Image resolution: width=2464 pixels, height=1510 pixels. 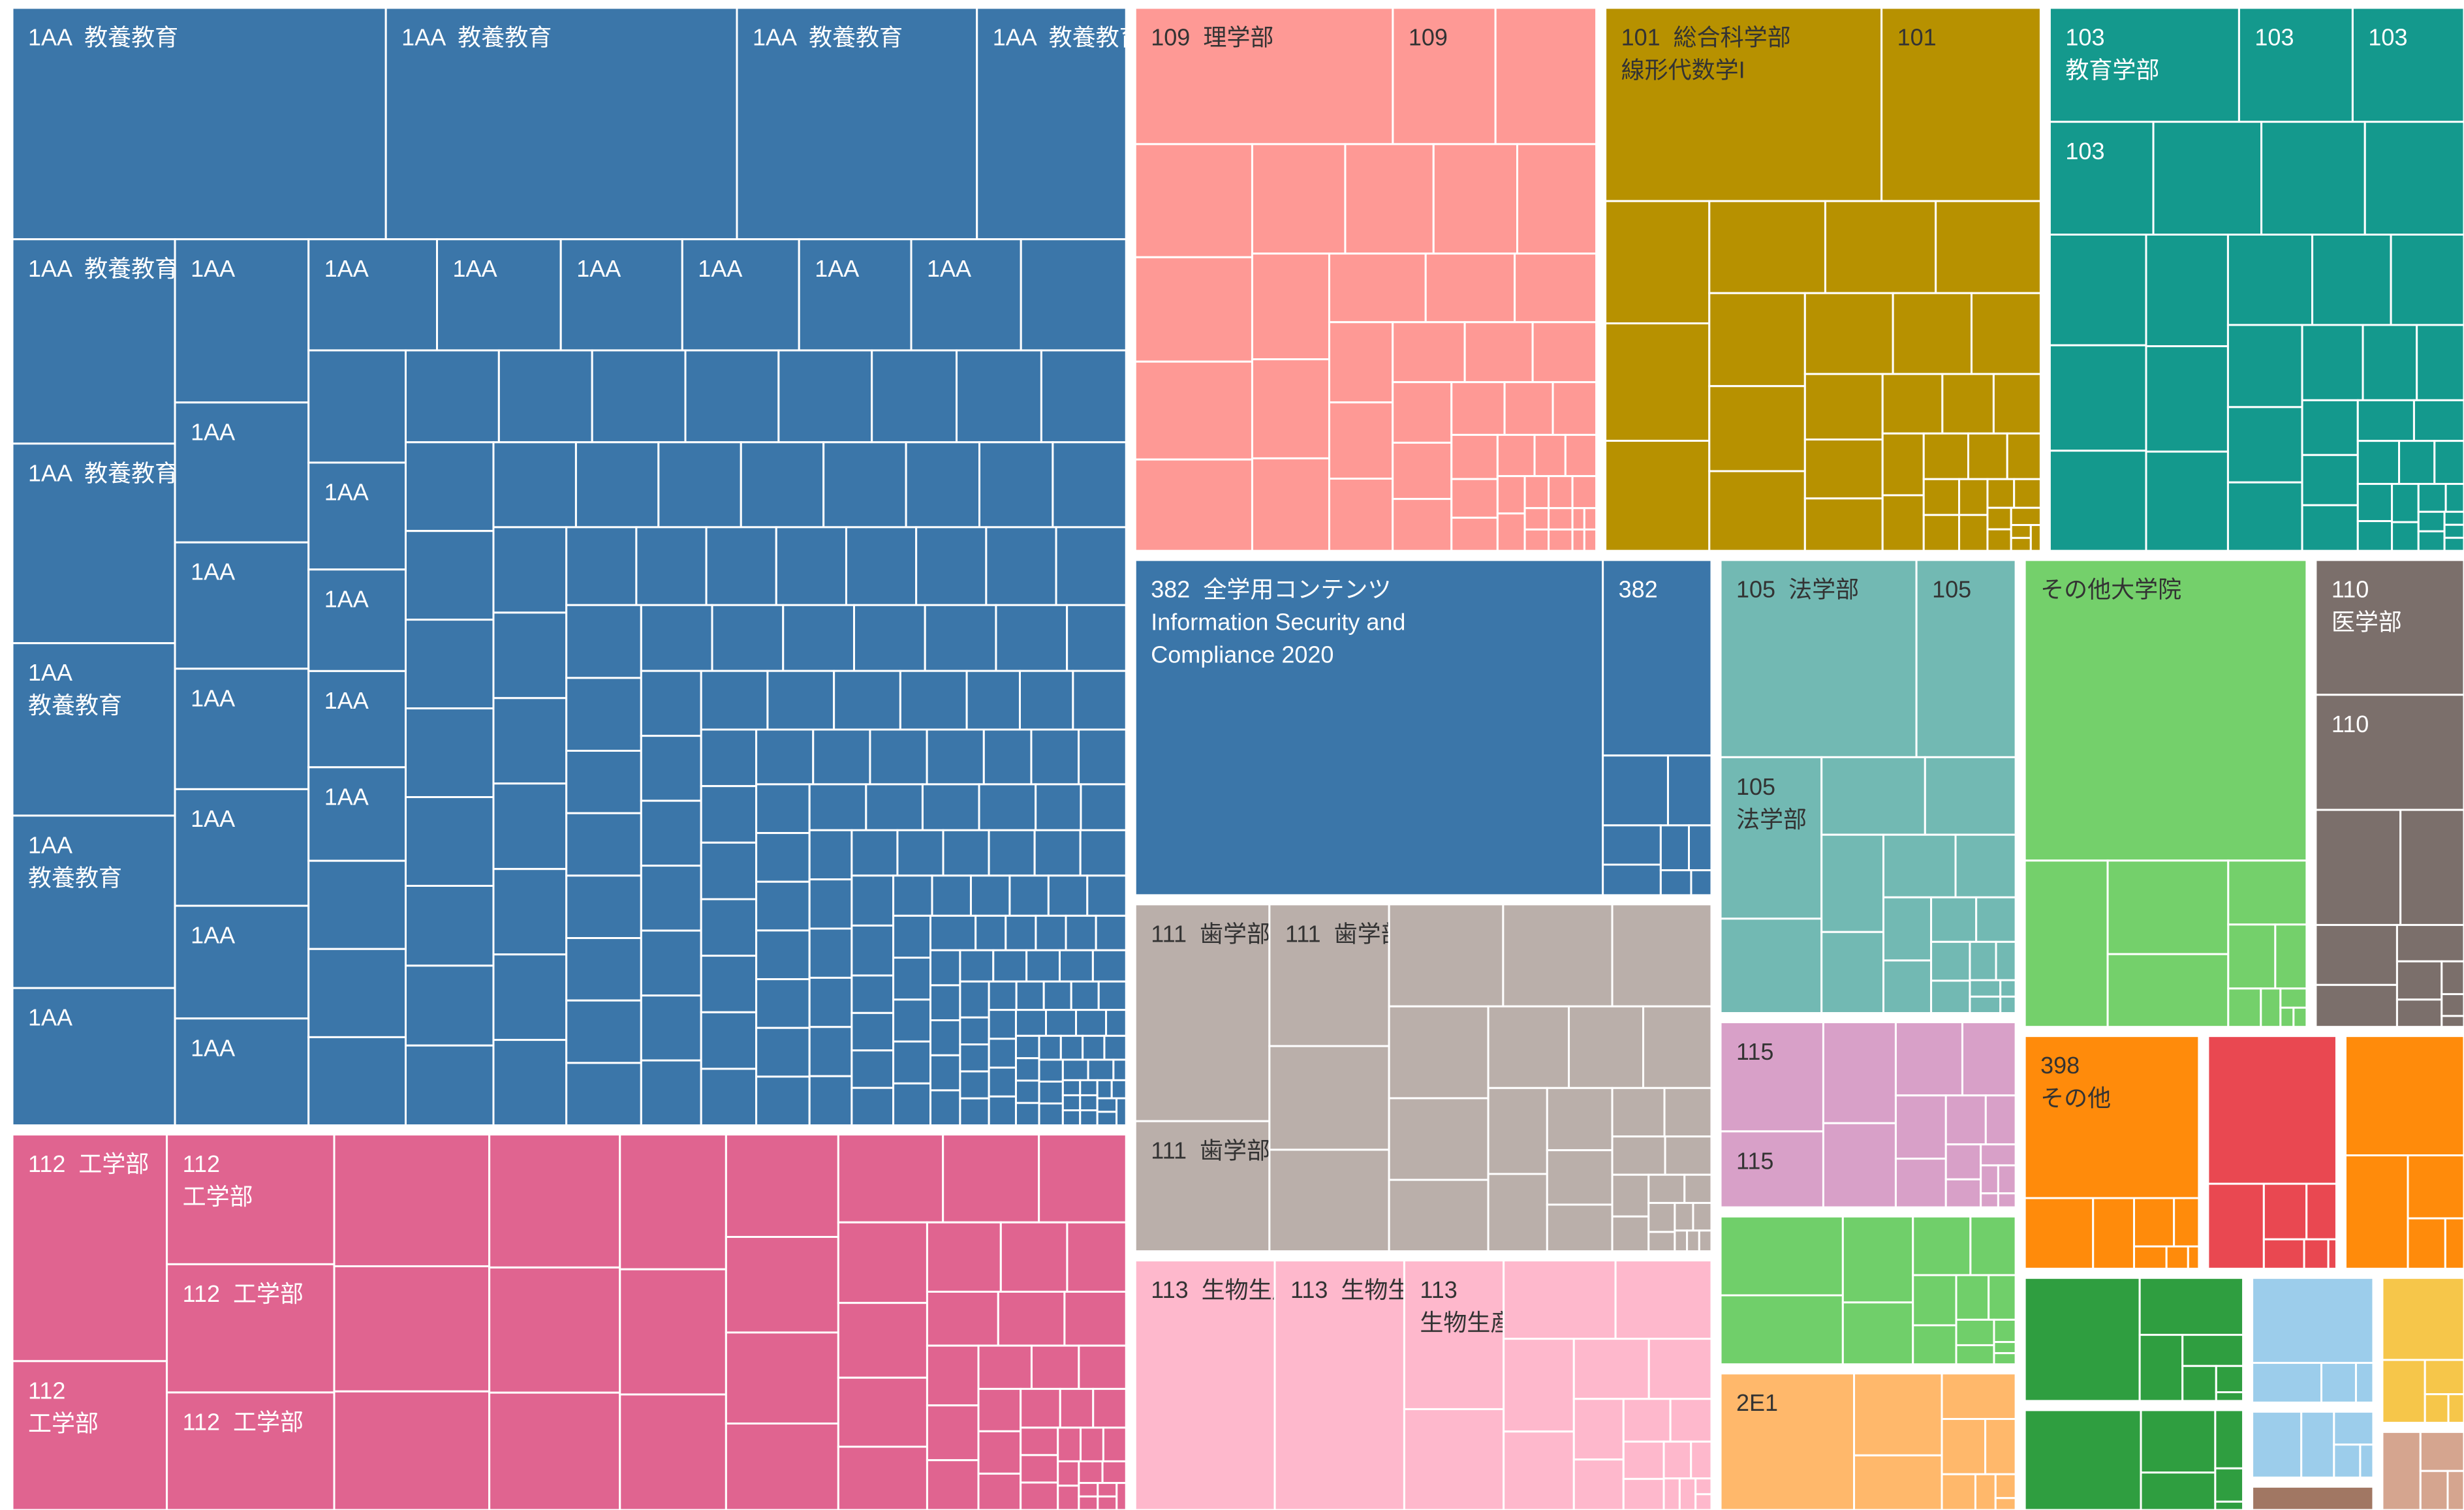 I want to click on tile-label: 109 理学部, so click(x=1212, y=37).